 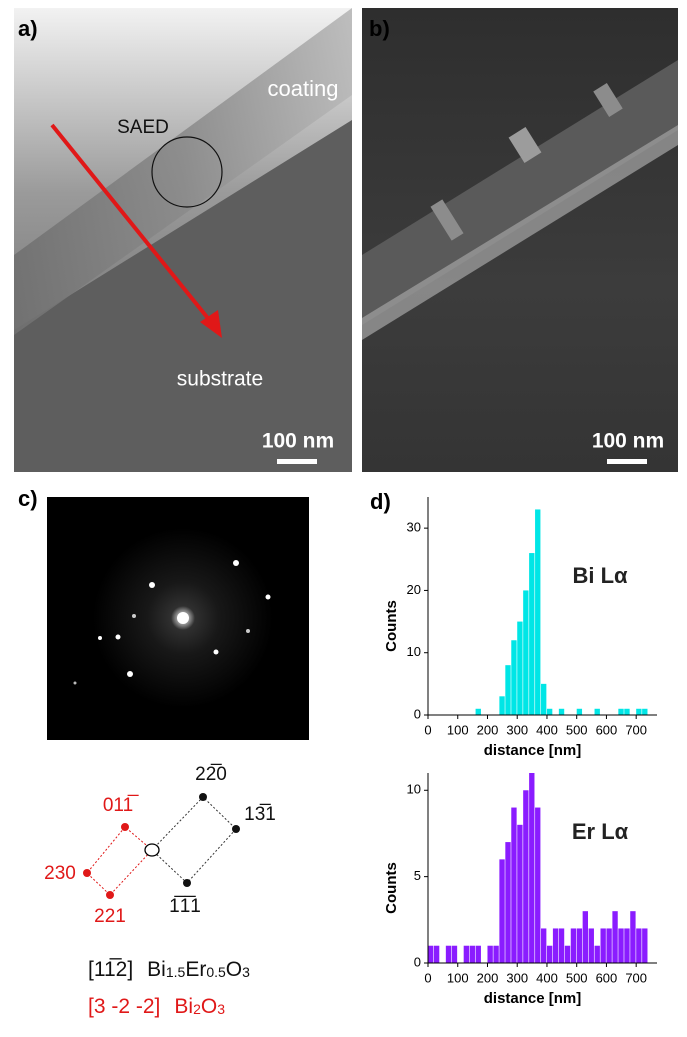 I want to click on lattice-line, so click(x=119, y=861).